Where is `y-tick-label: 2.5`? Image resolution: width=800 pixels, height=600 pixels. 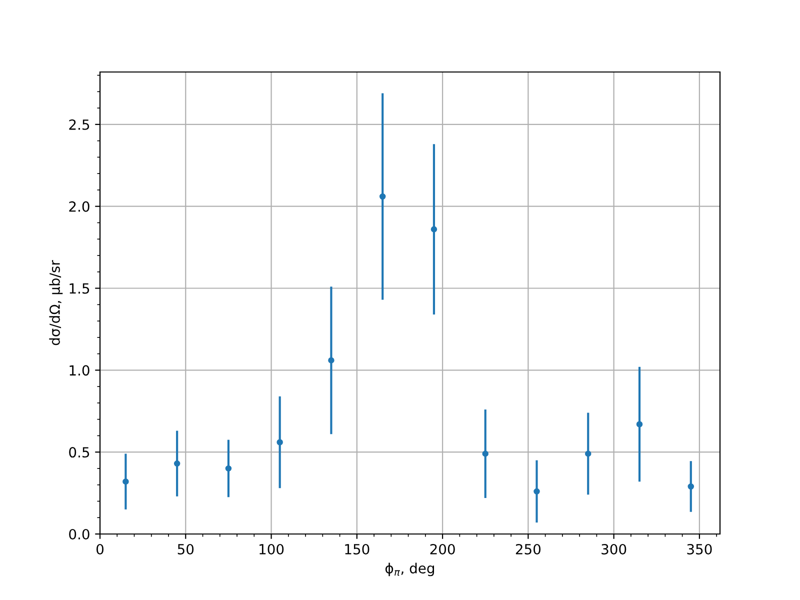 y-tick-label: 2.5 is located at coordinates (79, 124).